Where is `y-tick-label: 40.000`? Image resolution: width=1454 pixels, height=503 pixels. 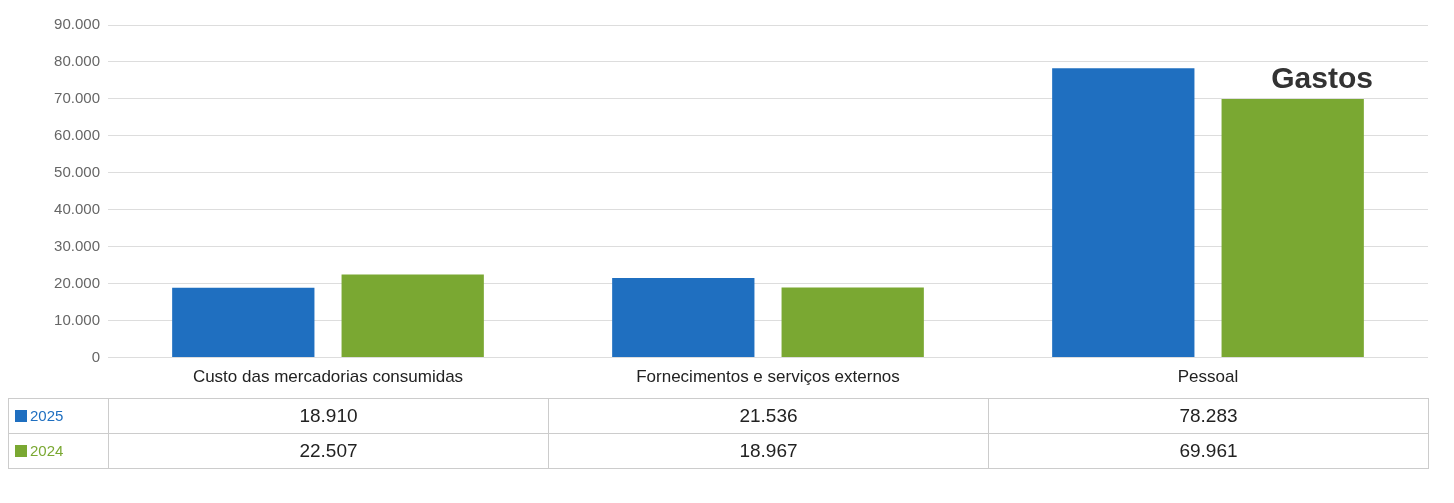
y-tick-label: 40.000 is located at coordinates (77, 208).